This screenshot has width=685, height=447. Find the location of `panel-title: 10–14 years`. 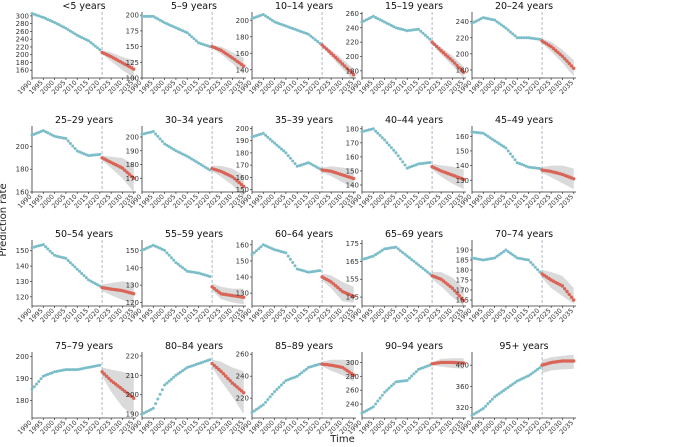

panel-title: 10–14 years is located at coordinates (304, 6).